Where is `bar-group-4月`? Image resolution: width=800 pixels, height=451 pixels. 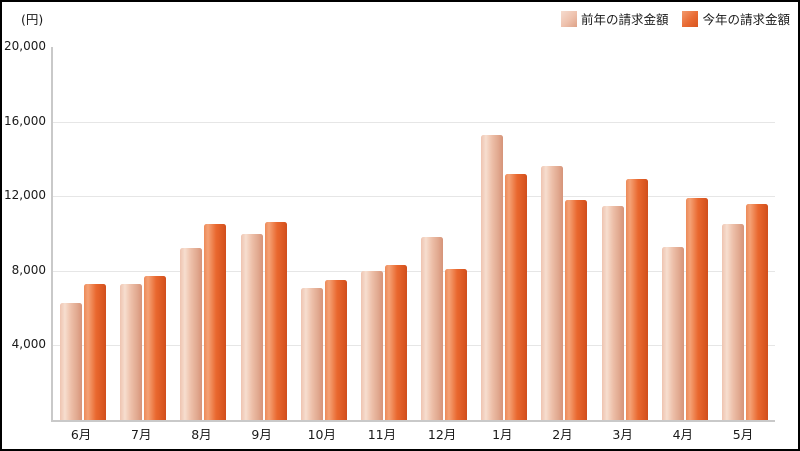
bar-group-4月 is located at coordinates (685, 233).